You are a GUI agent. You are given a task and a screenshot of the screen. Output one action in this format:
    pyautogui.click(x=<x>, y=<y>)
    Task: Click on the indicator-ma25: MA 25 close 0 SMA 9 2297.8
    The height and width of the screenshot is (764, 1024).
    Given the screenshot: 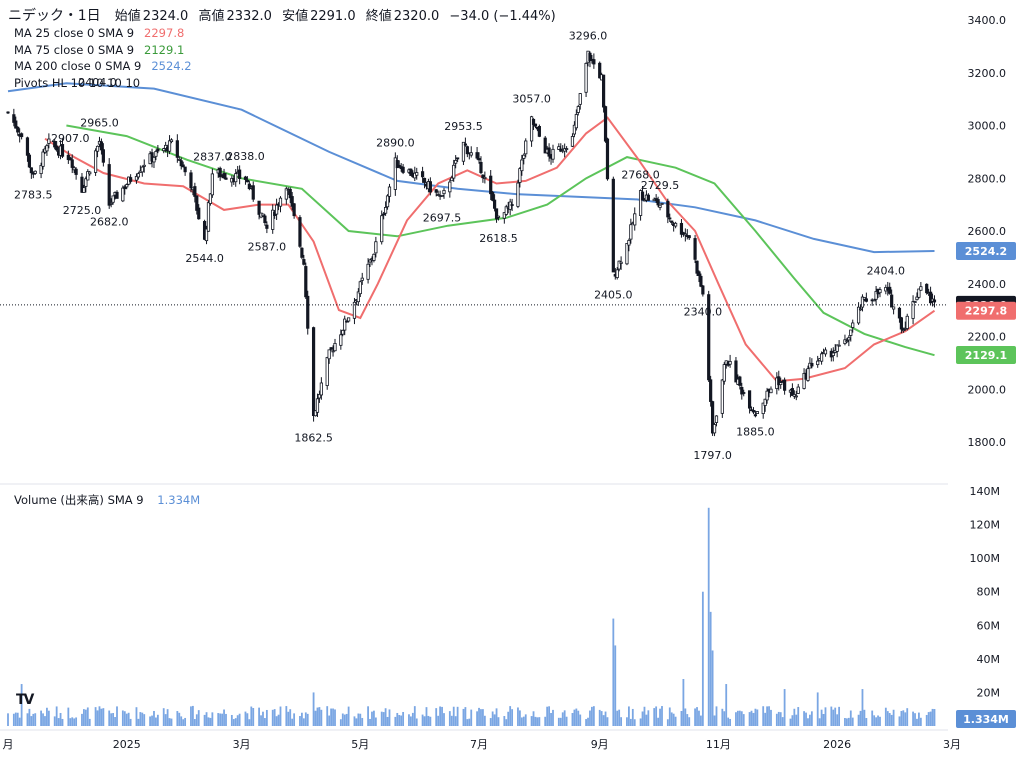 What is the action you would take?
    pyautogui.click(x=99, y=33)
    